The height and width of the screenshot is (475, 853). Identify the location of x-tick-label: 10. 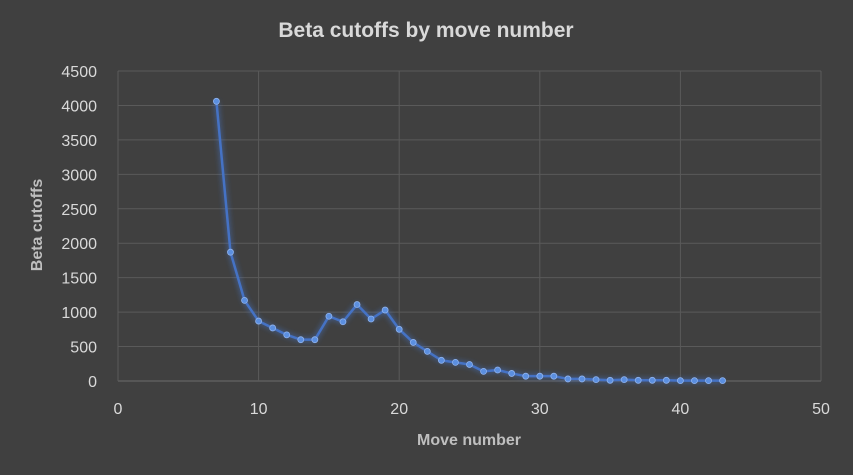
(259, 409).